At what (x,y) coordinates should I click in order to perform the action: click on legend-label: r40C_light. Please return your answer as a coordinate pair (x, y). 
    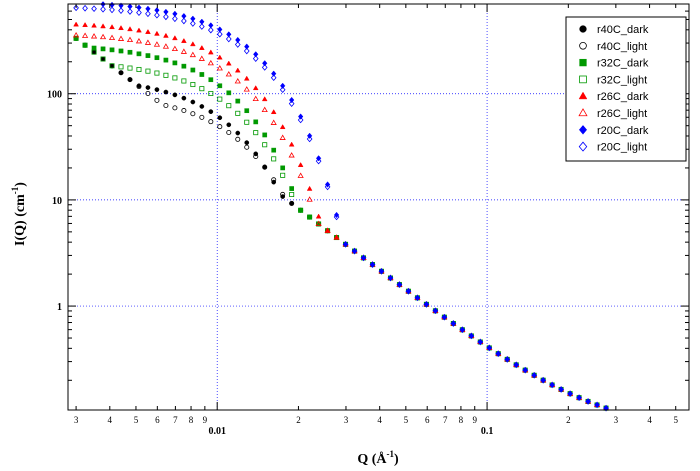
    Looking at the image, I should click on (622, 47).